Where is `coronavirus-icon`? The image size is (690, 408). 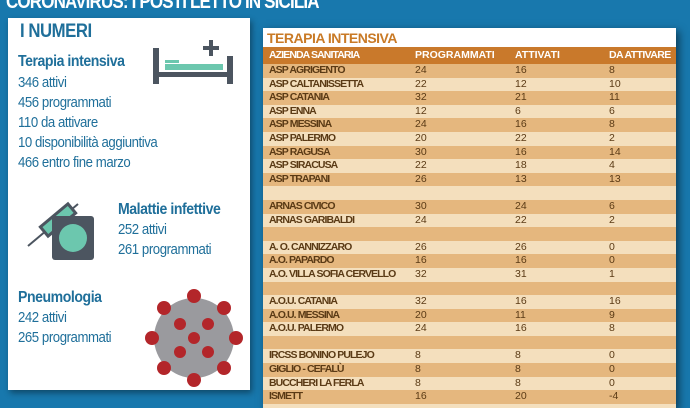
coronavirus-icon is located at coordinates (194, 338).